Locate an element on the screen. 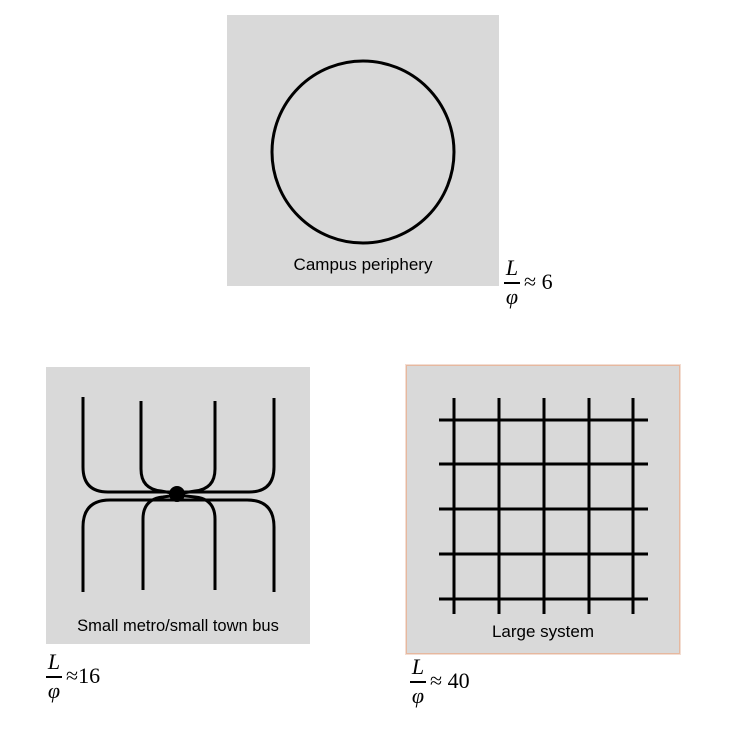 This screenshot has height=742, width=746. route-bottom-outer-right is located at coordinates (226, 545).